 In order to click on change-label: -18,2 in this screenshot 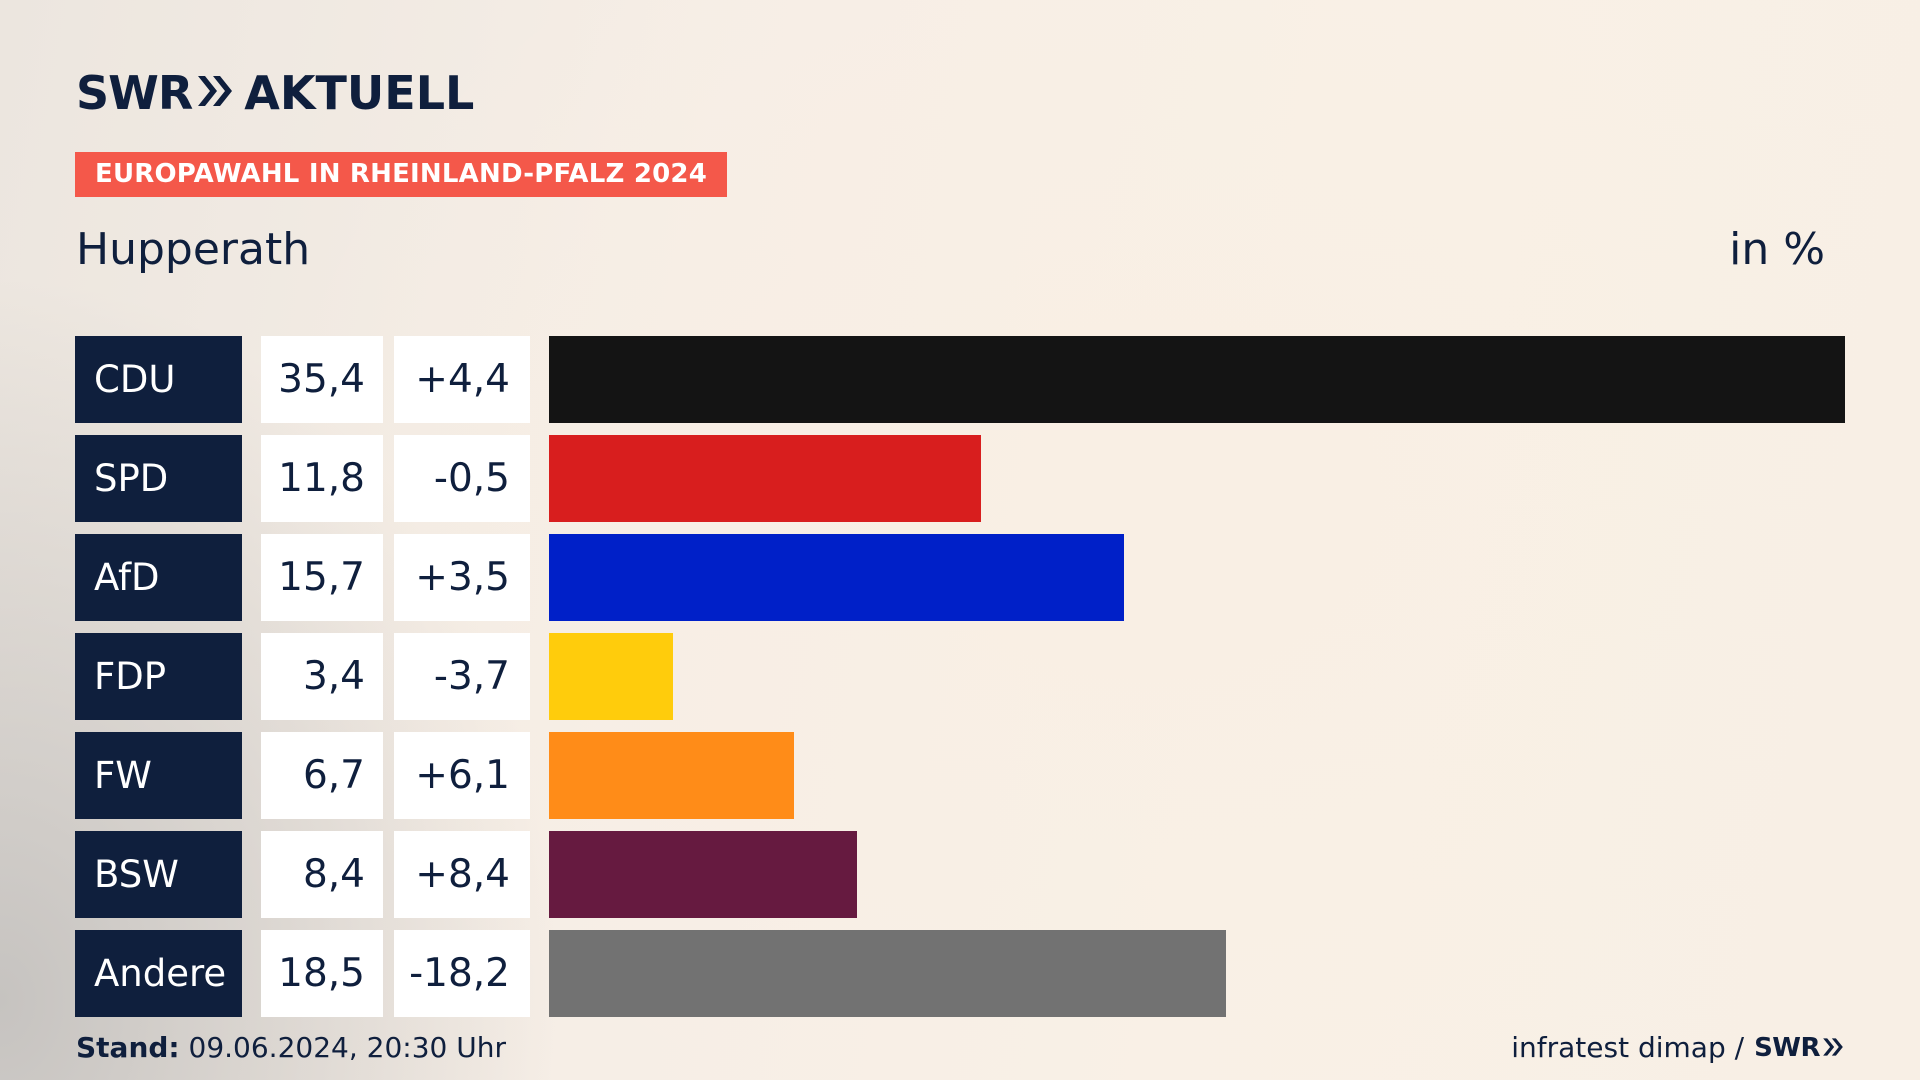, I will do `click(462, 973)`.